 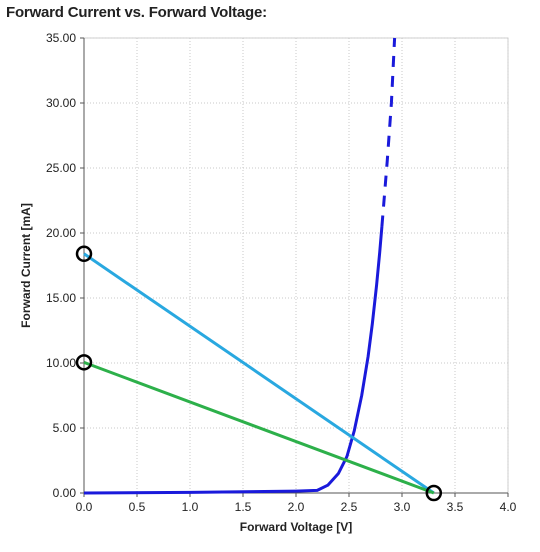 What do you see at coordinates (455, 507) in the screenshot?
I see `x-tick-label: 3.5` at bounding box center [455, 507].